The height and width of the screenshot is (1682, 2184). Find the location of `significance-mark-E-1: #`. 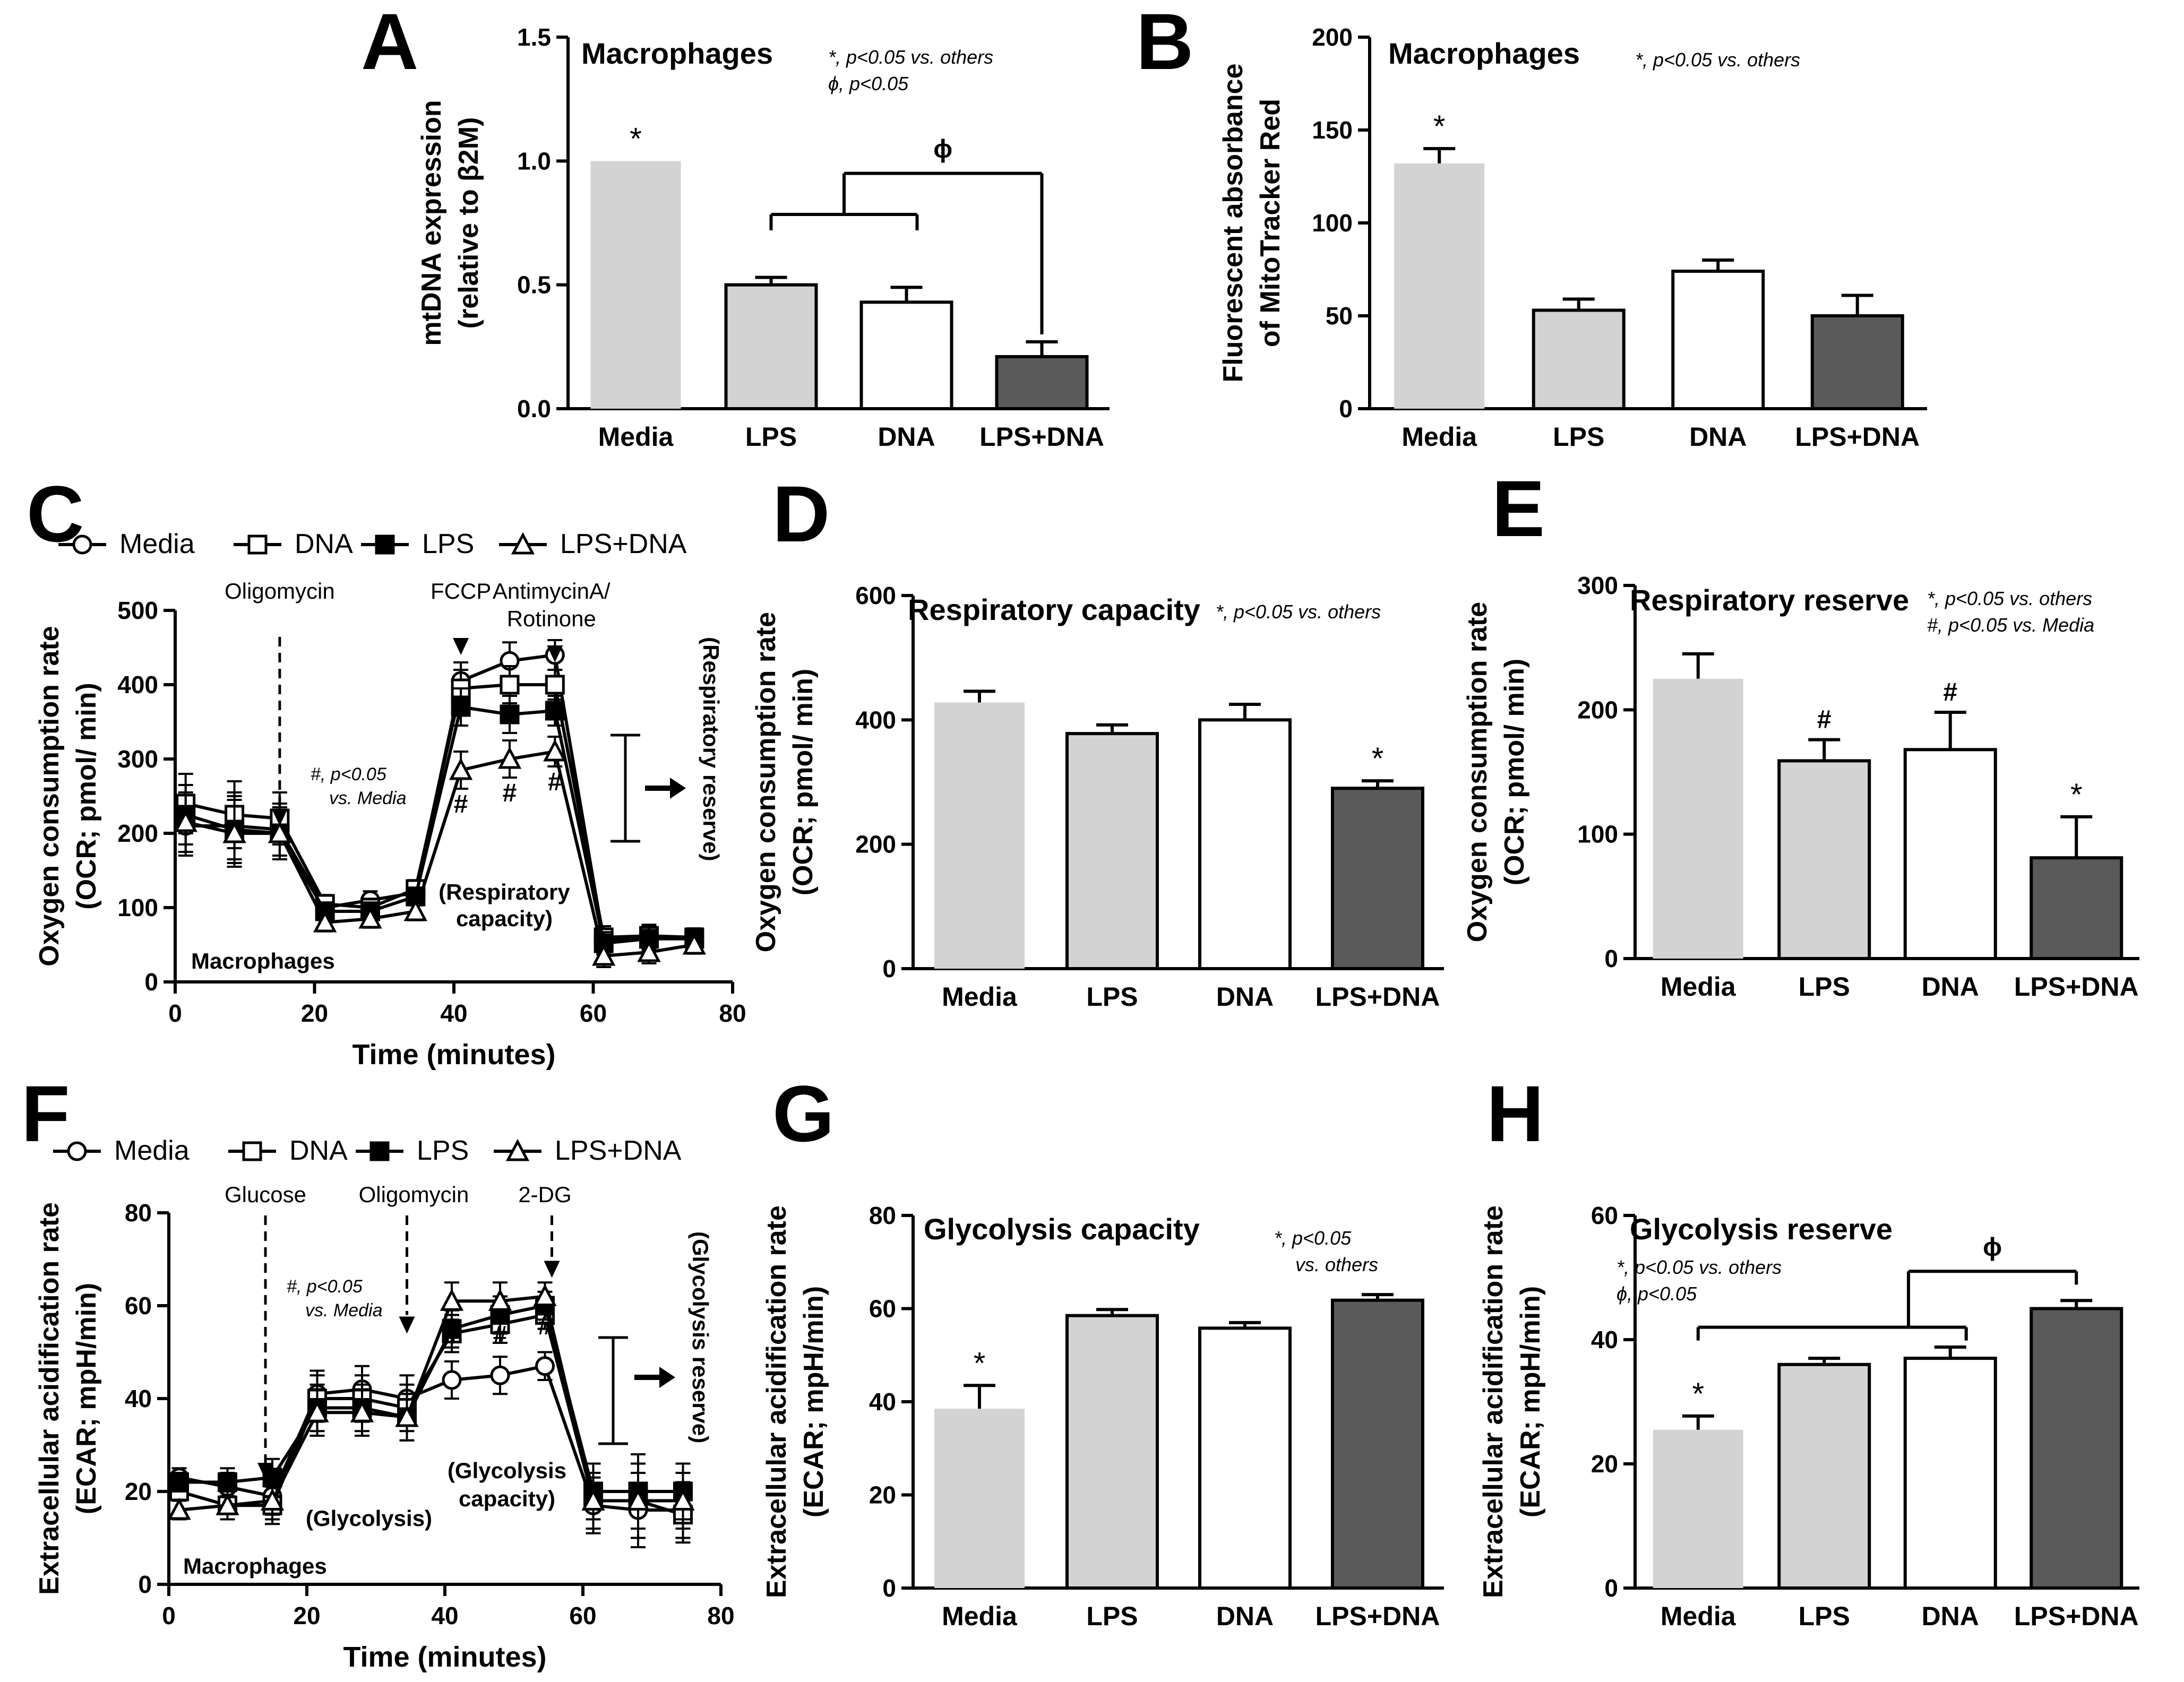

significance-mark-E-1: # is located at coordinates (1824, 720).